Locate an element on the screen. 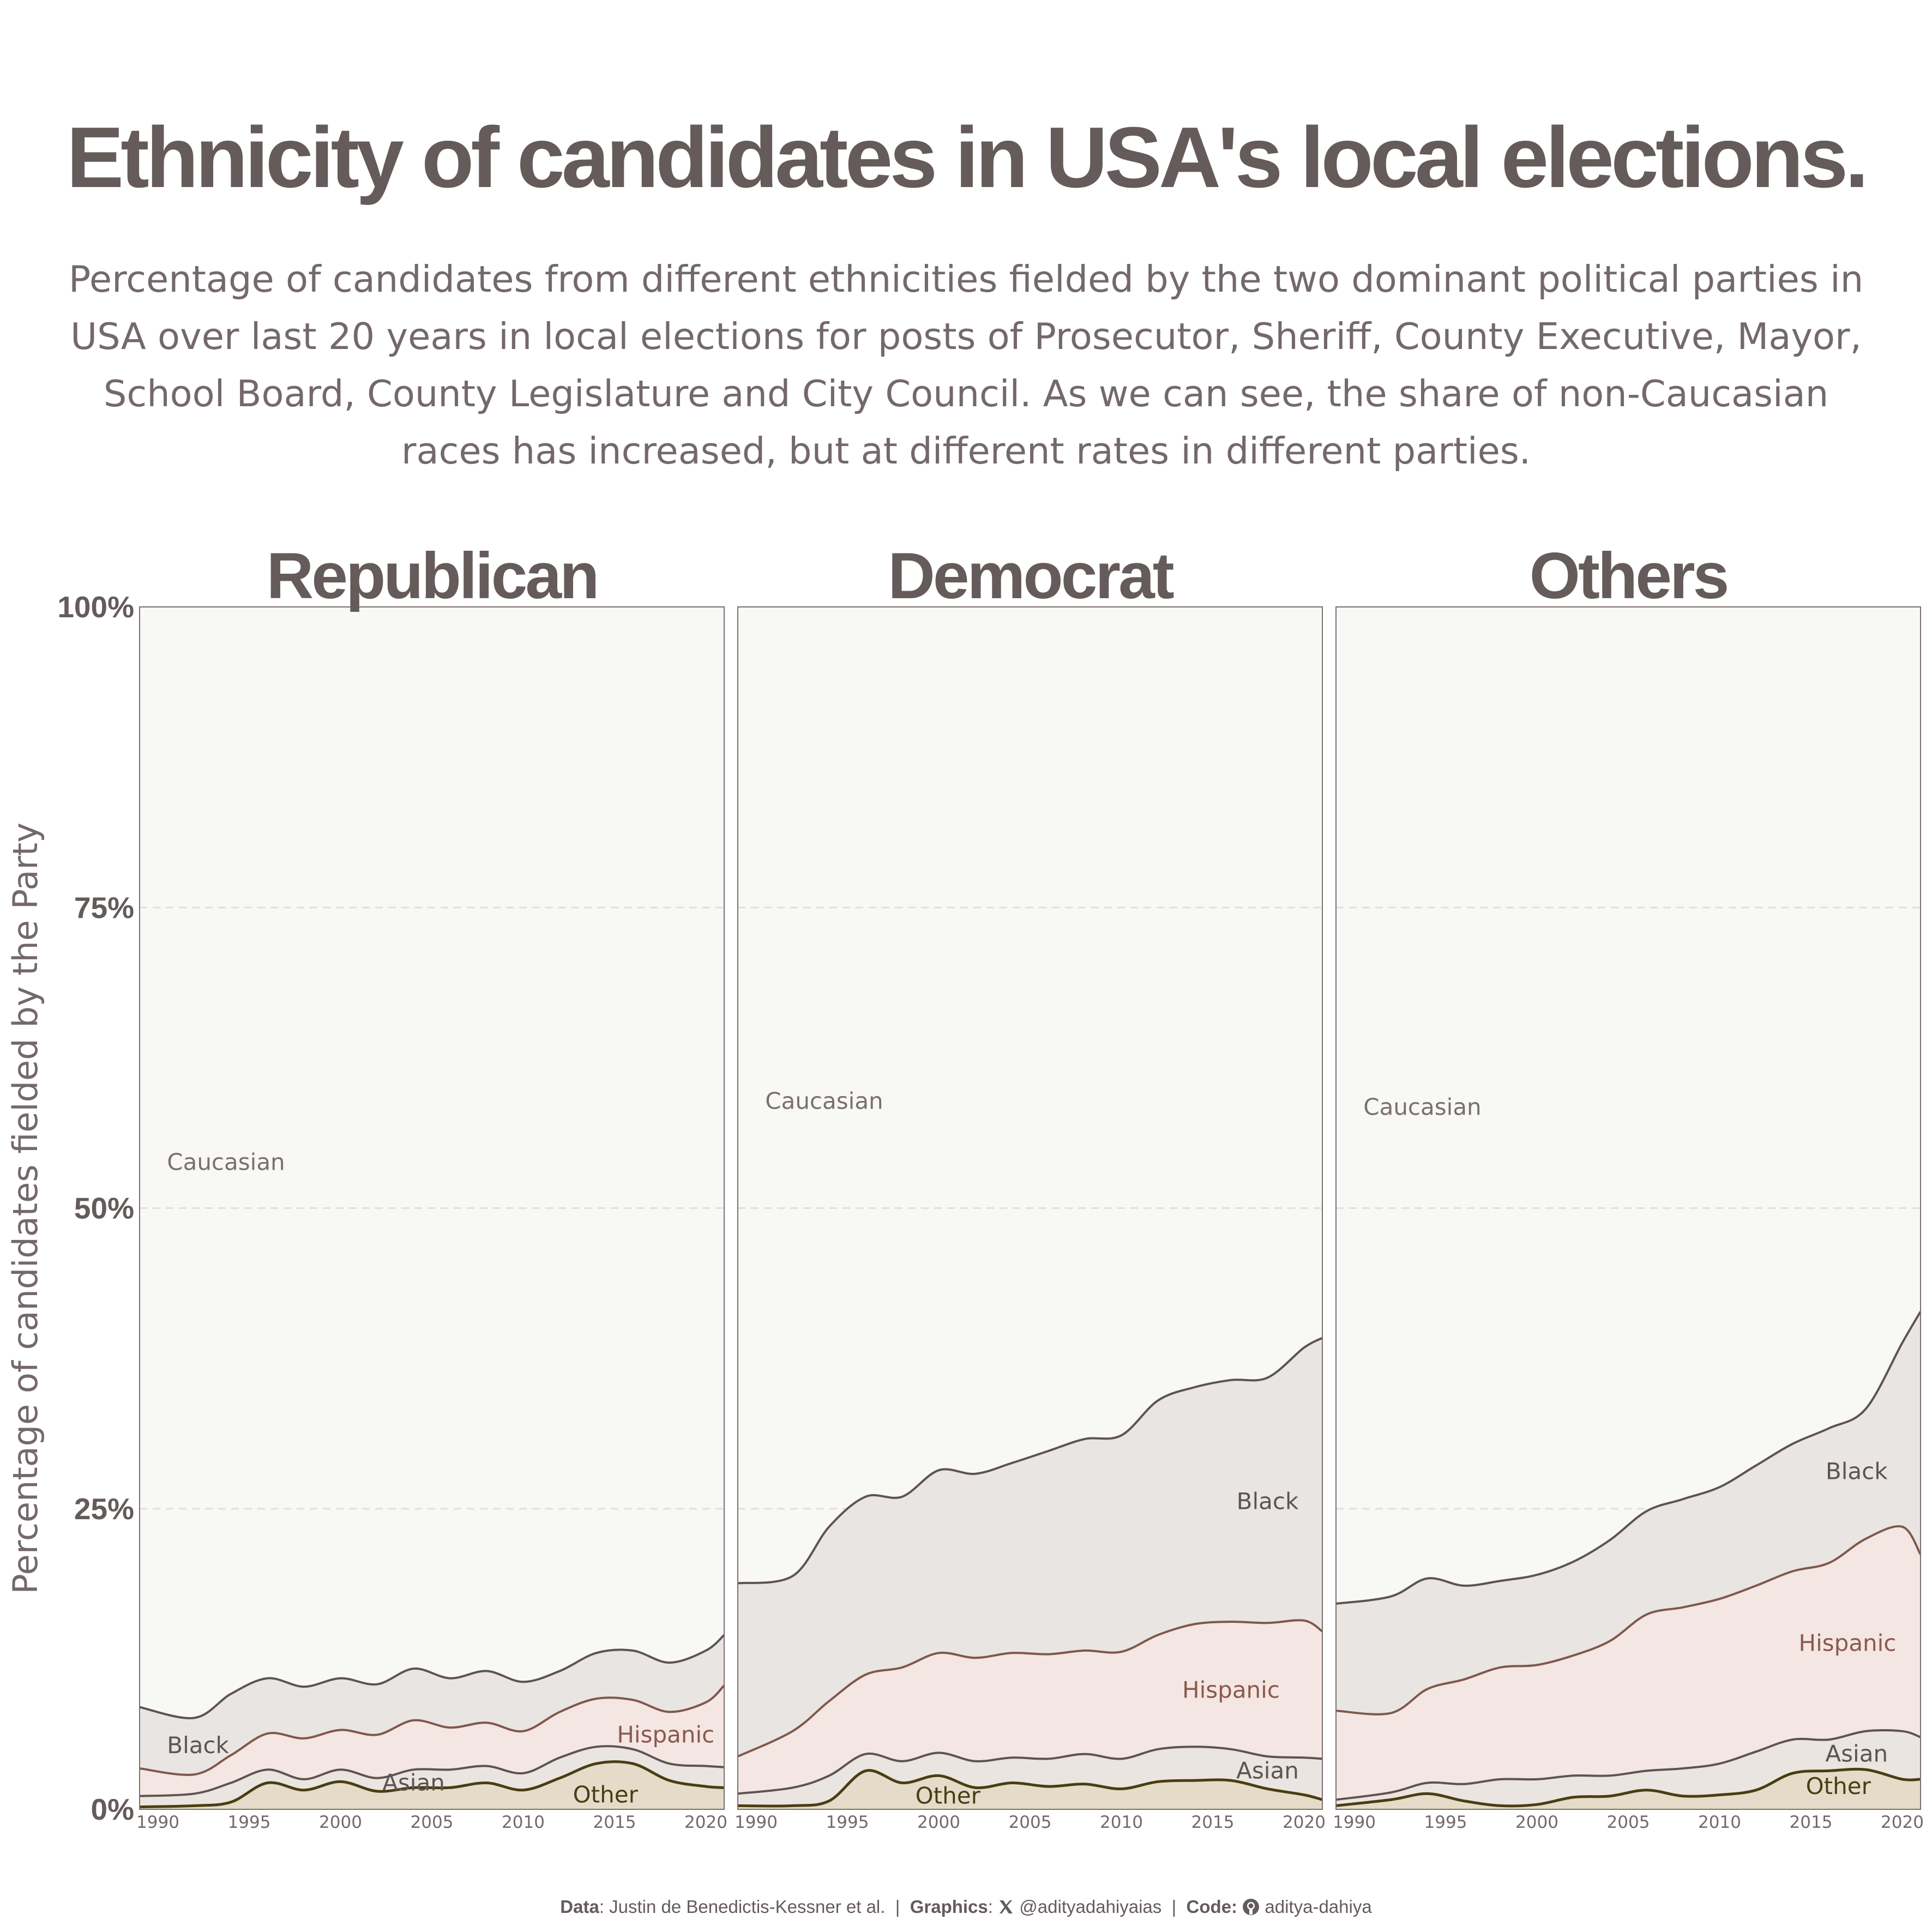 The image size is (1932, 1932). panel-title: Democrat is located at coordinates (1031, 575).